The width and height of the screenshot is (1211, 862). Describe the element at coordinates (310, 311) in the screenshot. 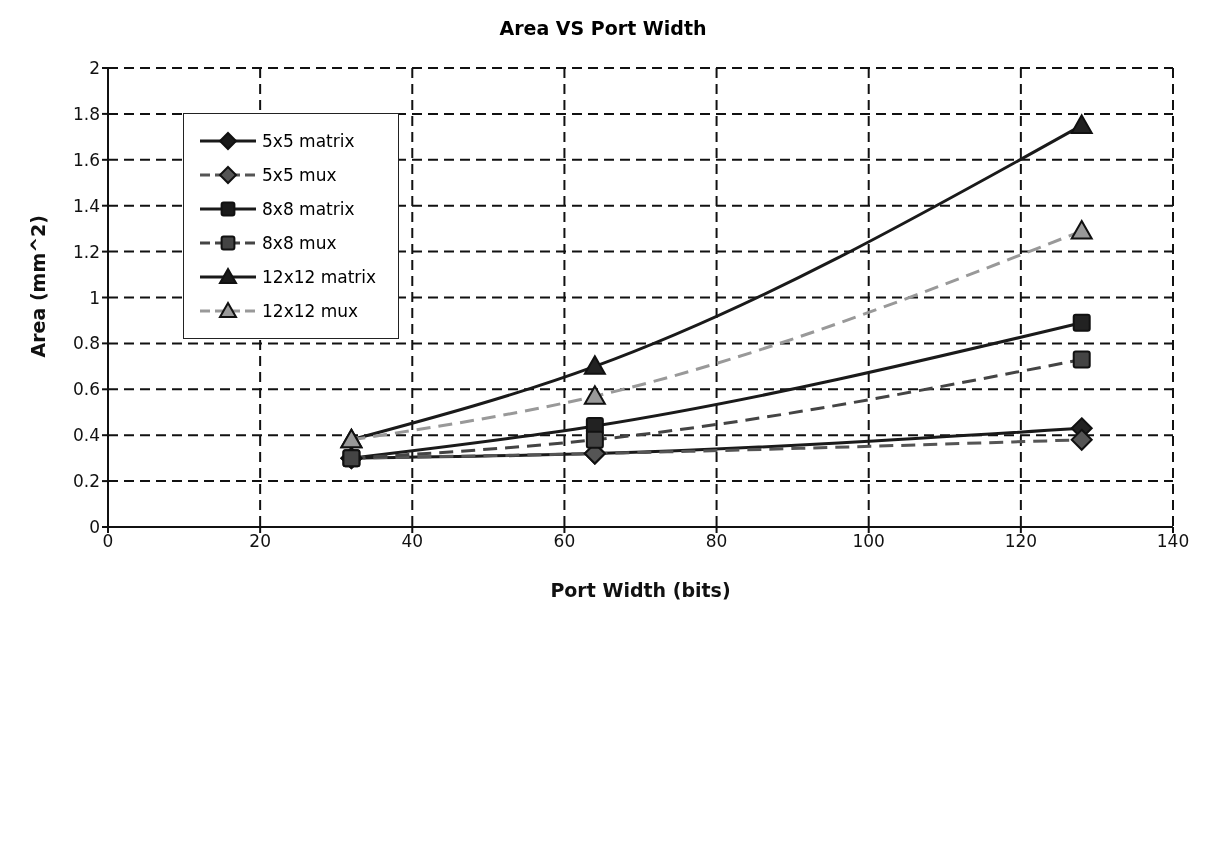

I see `legend-label: 12x12 mux` at that location.